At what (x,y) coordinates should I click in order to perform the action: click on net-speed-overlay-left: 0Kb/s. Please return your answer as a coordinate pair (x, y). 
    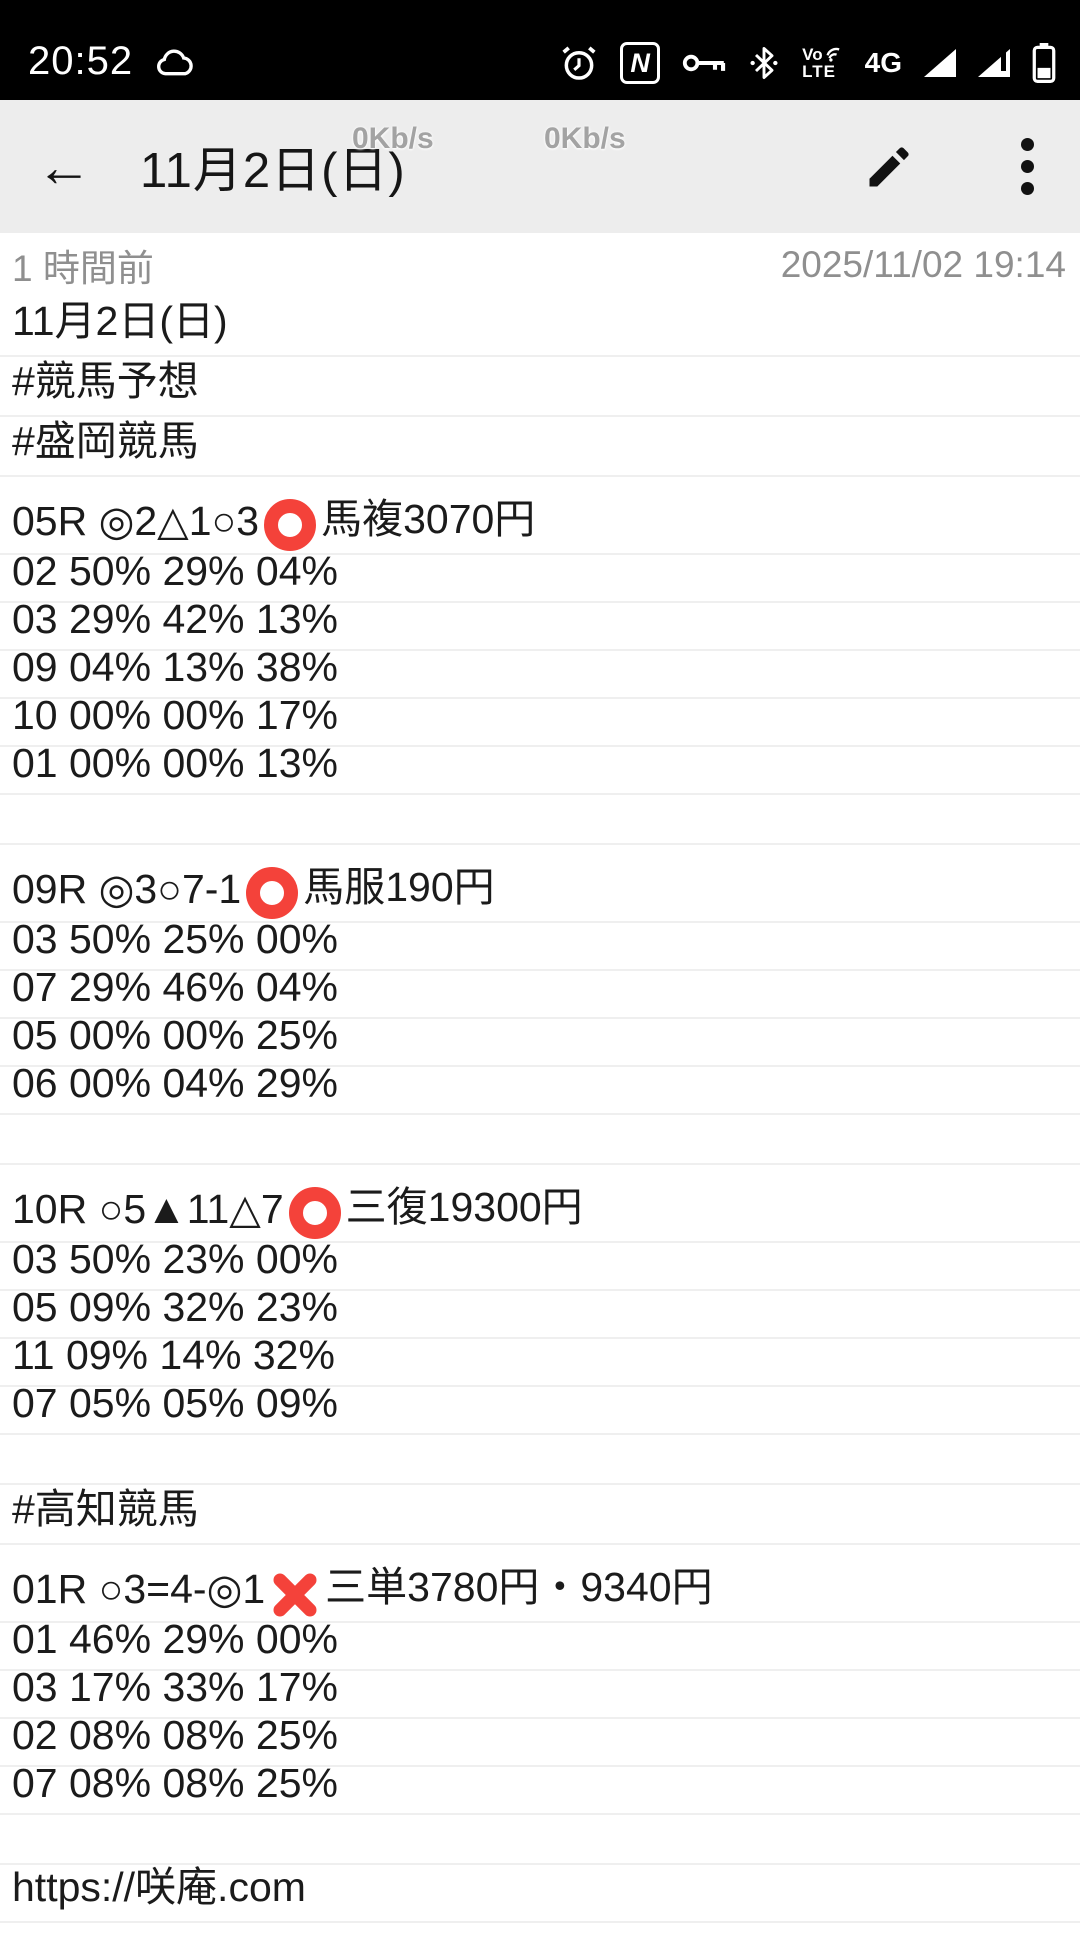
    Looking at the image, I should click on (393, 138).